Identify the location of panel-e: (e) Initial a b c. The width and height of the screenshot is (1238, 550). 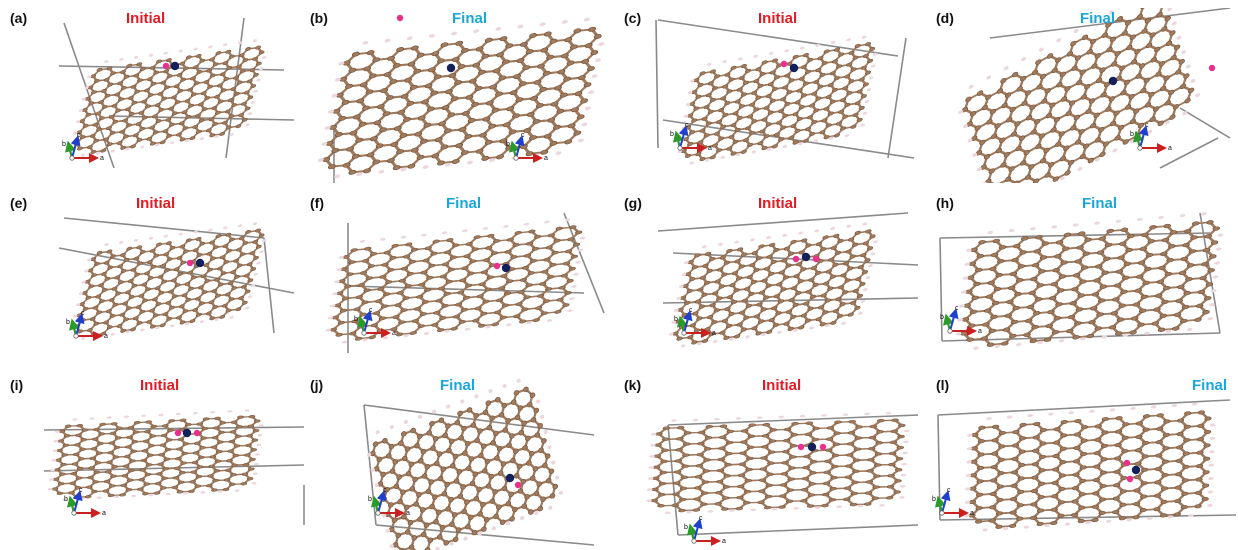
(157, 280).